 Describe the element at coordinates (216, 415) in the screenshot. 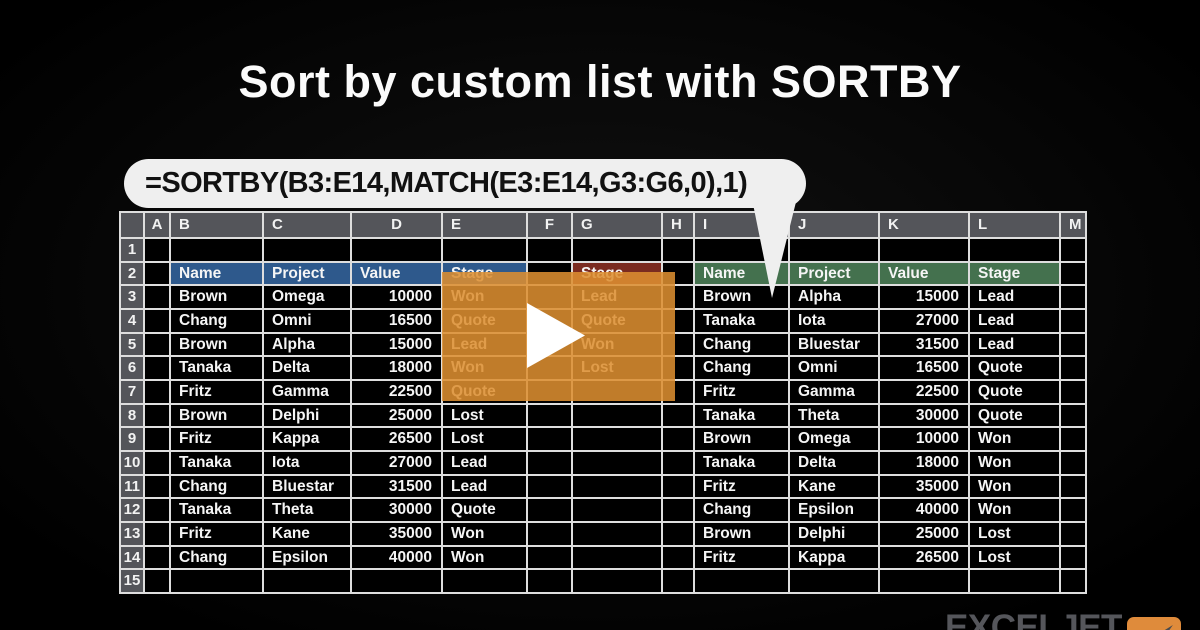

I see `cell-B8: Brown` at that location.